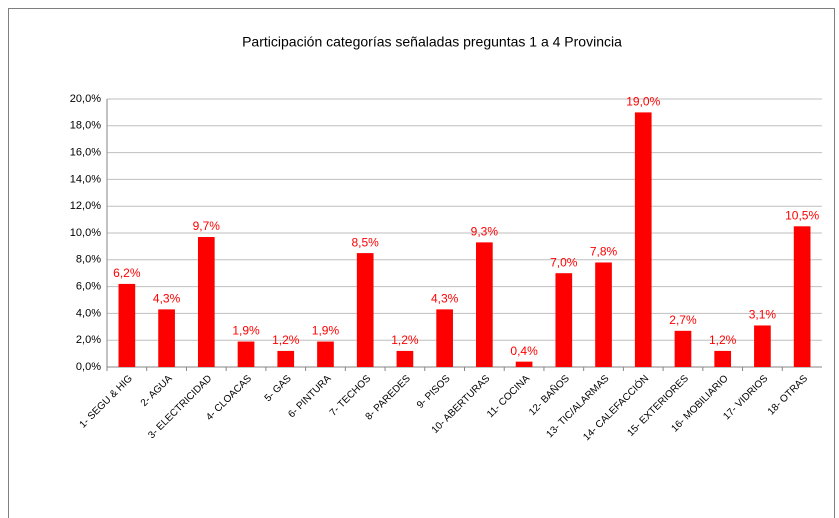  What do you see at coordinates (85, 206) in the screenshot?
I see `y-tick-label: 12,0%` at bounding box center [85, 206].